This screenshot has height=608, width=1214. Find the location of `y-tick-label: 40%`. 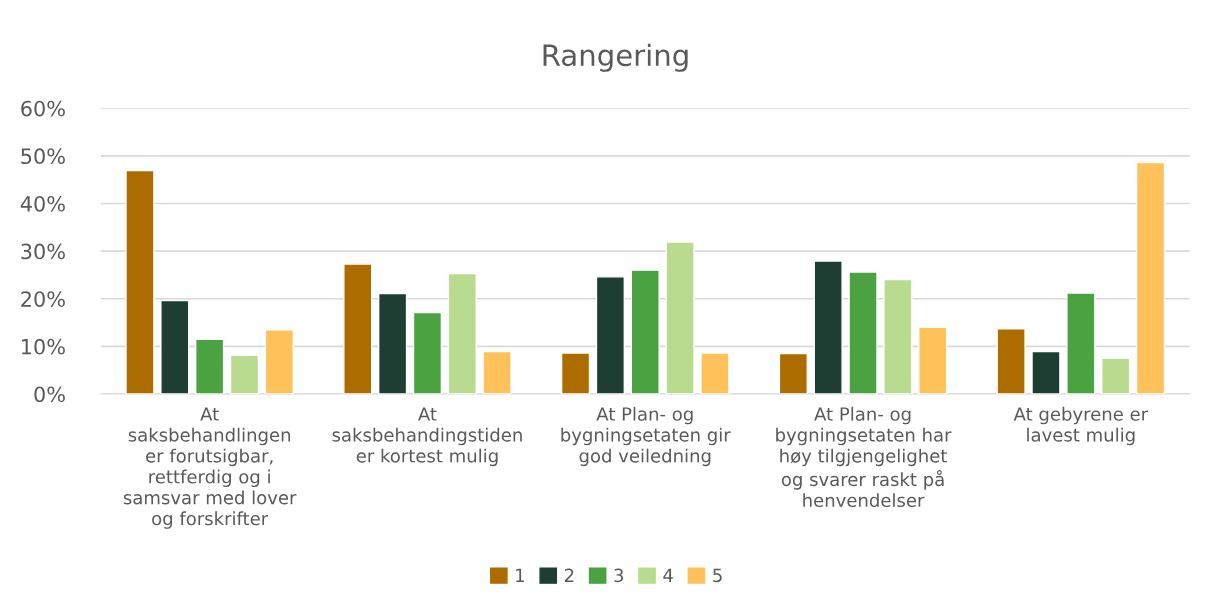

y-tick-label: 40% is located at coordinates (42, 203).